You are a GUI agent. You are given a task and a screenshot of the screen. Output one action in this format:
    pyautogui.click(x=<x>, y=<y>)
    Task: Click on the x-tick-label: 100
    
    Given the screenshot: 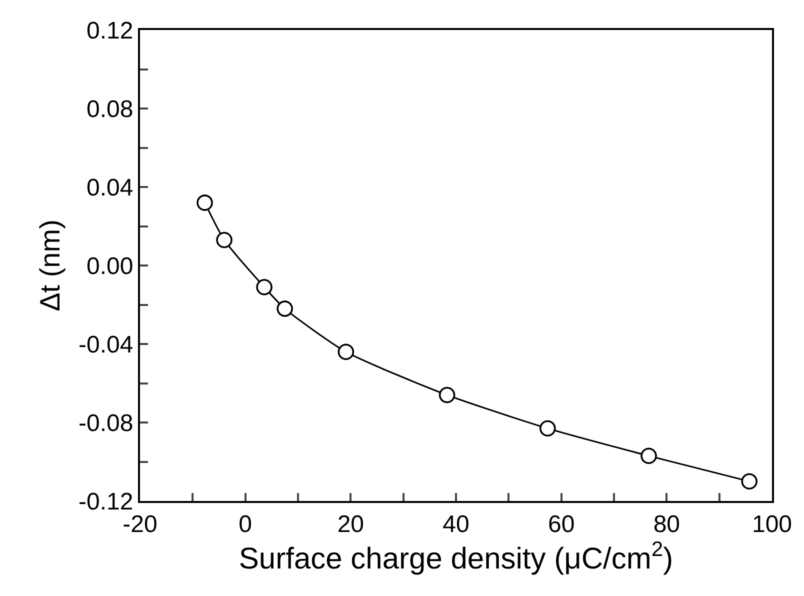 What is the action you would take?
    pyautogui.click(x=772, y=524)
    